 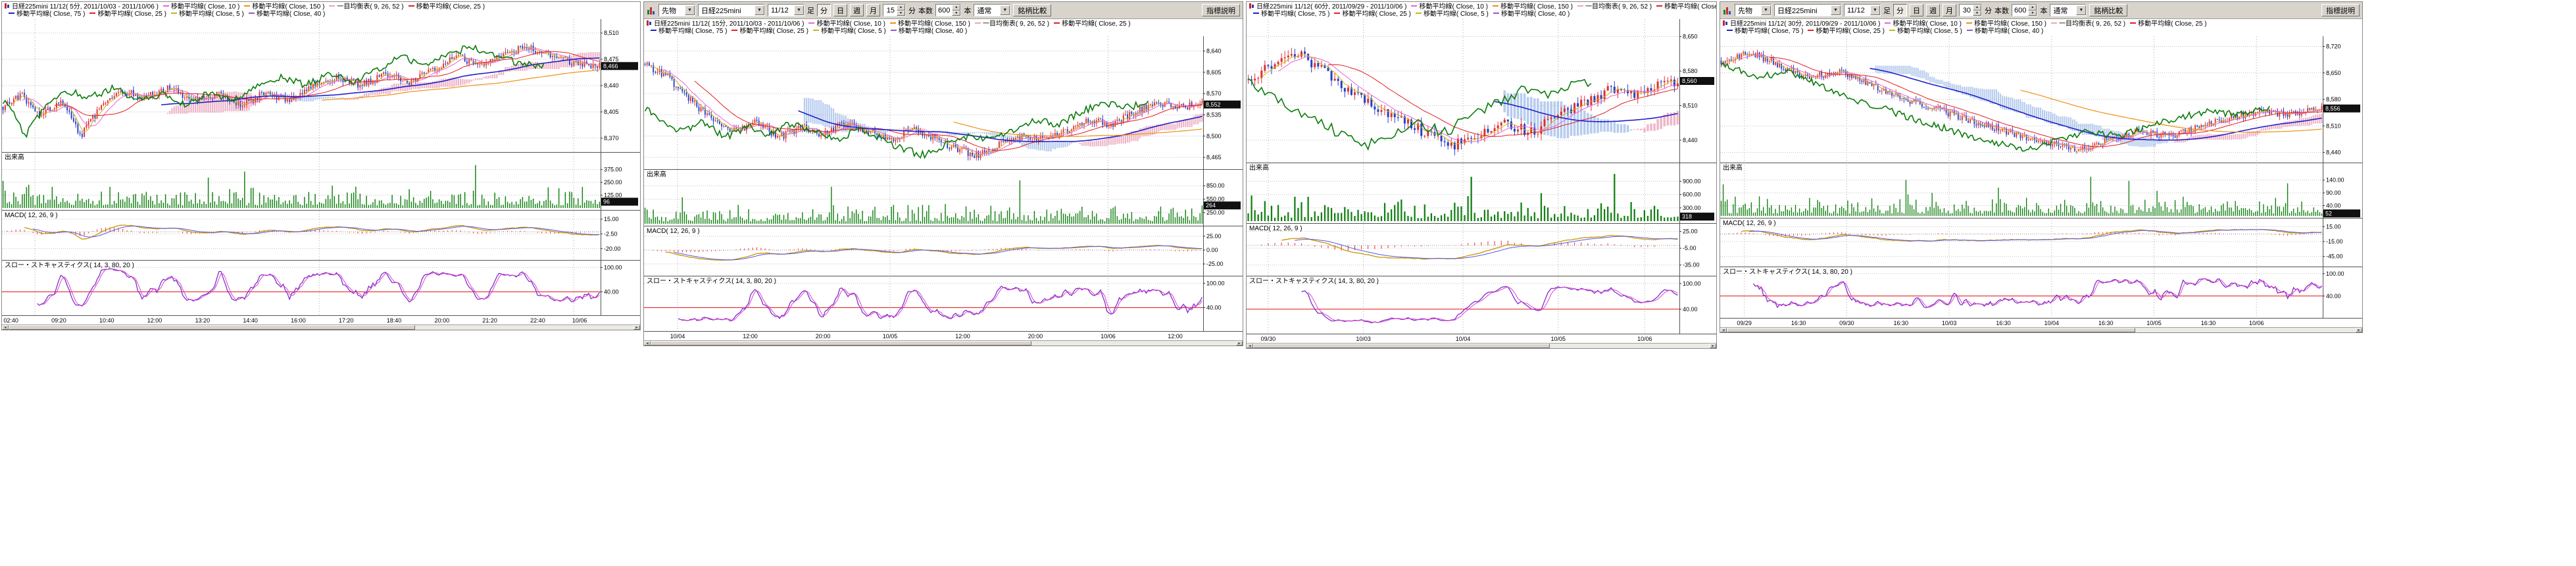 What do you see at coordinates (1420, 114) in the screenshot?
I see `lagging-span-line` at bounding box center [1420, 114].